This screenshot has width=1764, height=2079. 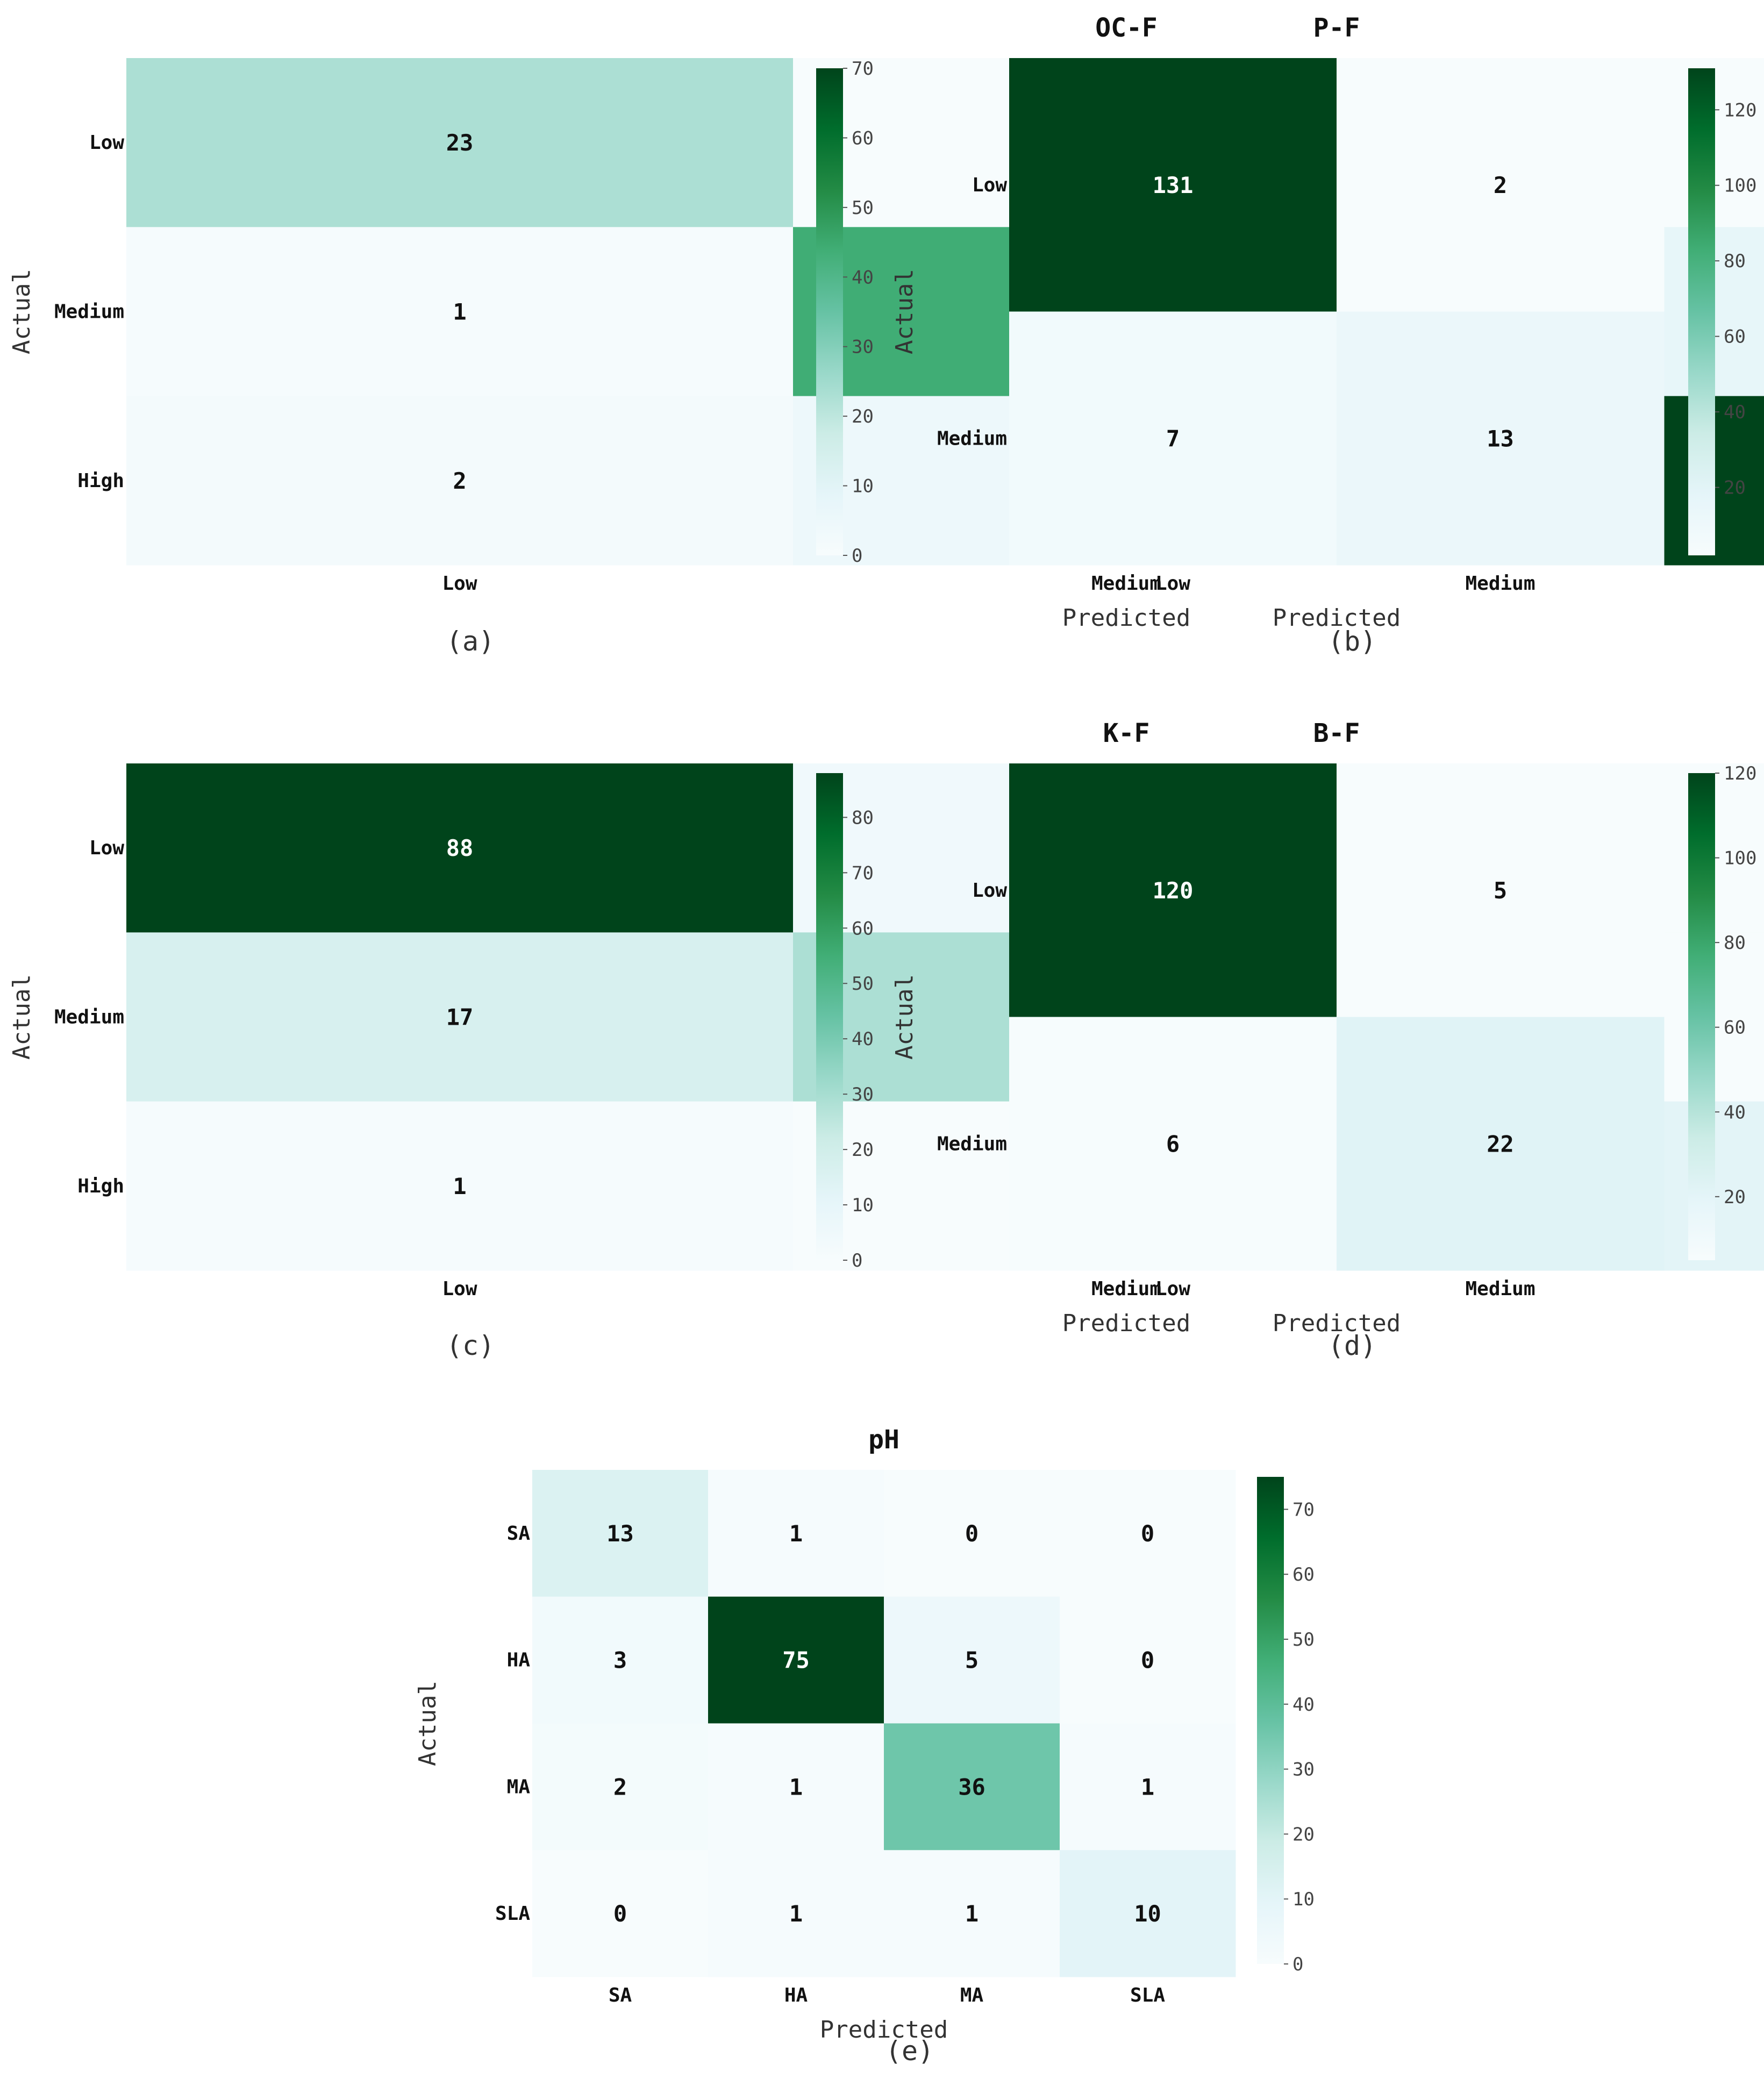 What do you see at coordinates (471, 1345) in the screenshot?
I see `subfigure-label: (c)` at bounding box center [471, 1345].